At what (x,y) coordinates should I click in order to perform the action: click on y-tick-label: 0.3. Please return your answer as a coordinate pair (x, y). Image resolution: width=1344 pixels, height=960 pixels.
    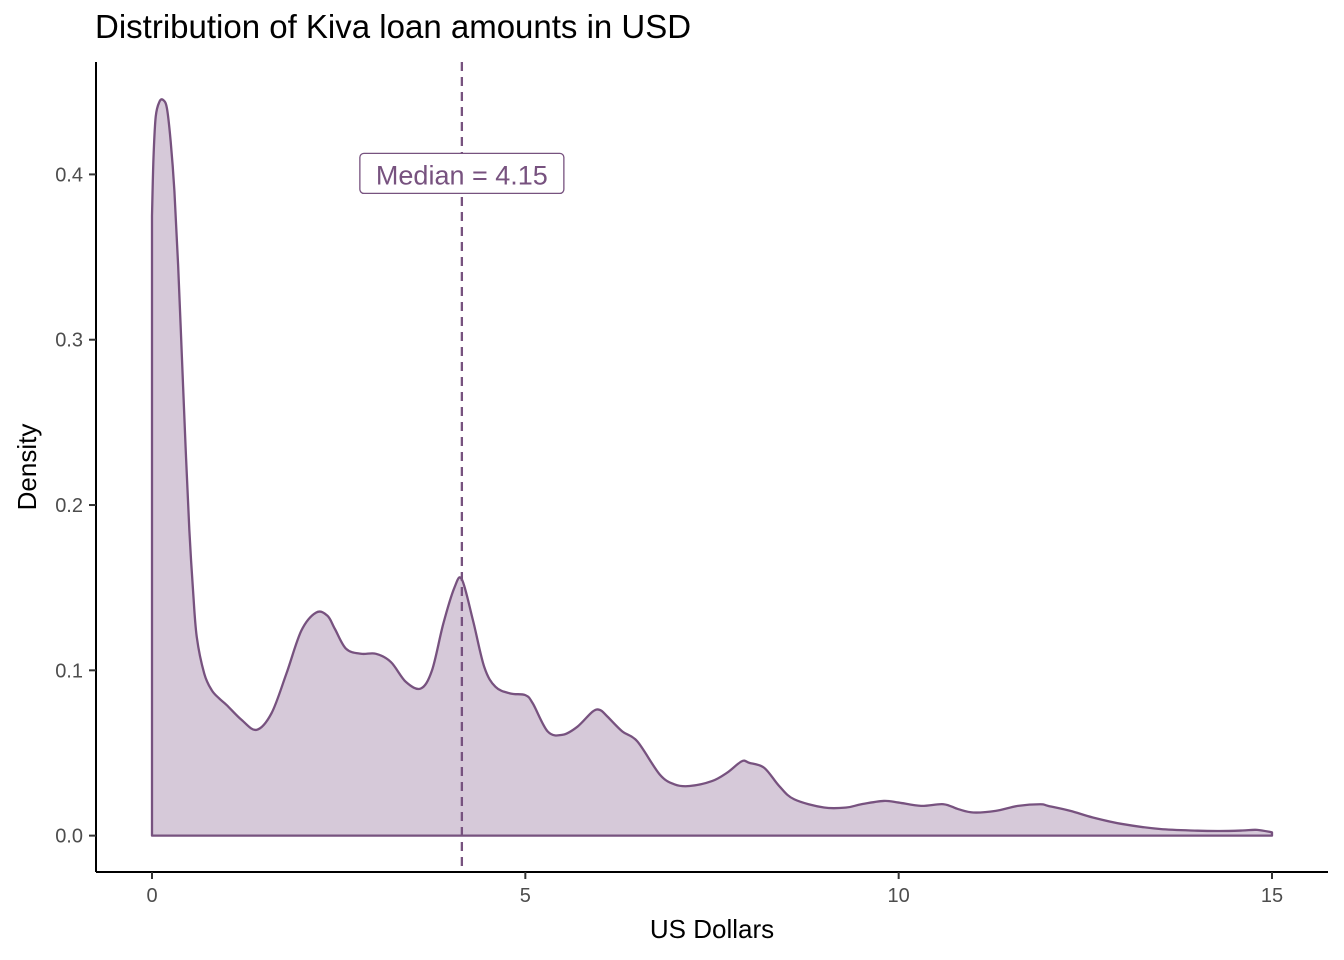
    Looking at the image, I should click on (69, 341).